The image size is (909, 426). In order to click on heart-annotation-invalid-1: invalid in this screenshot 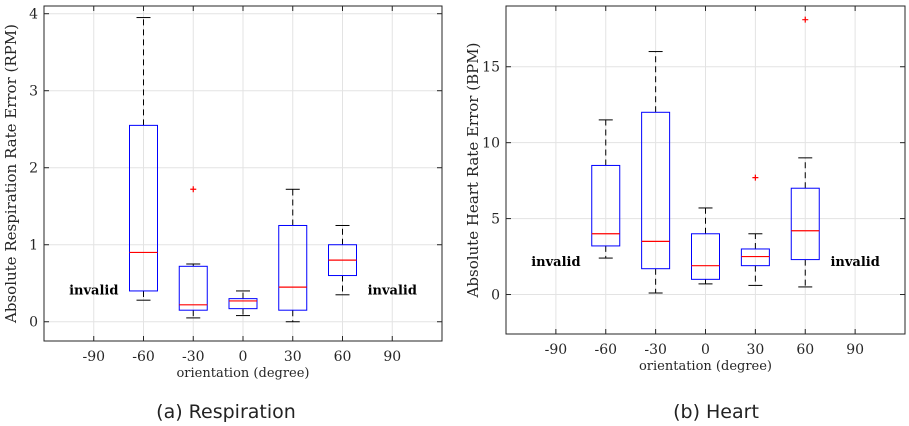, I will do `click(854, 262)`.